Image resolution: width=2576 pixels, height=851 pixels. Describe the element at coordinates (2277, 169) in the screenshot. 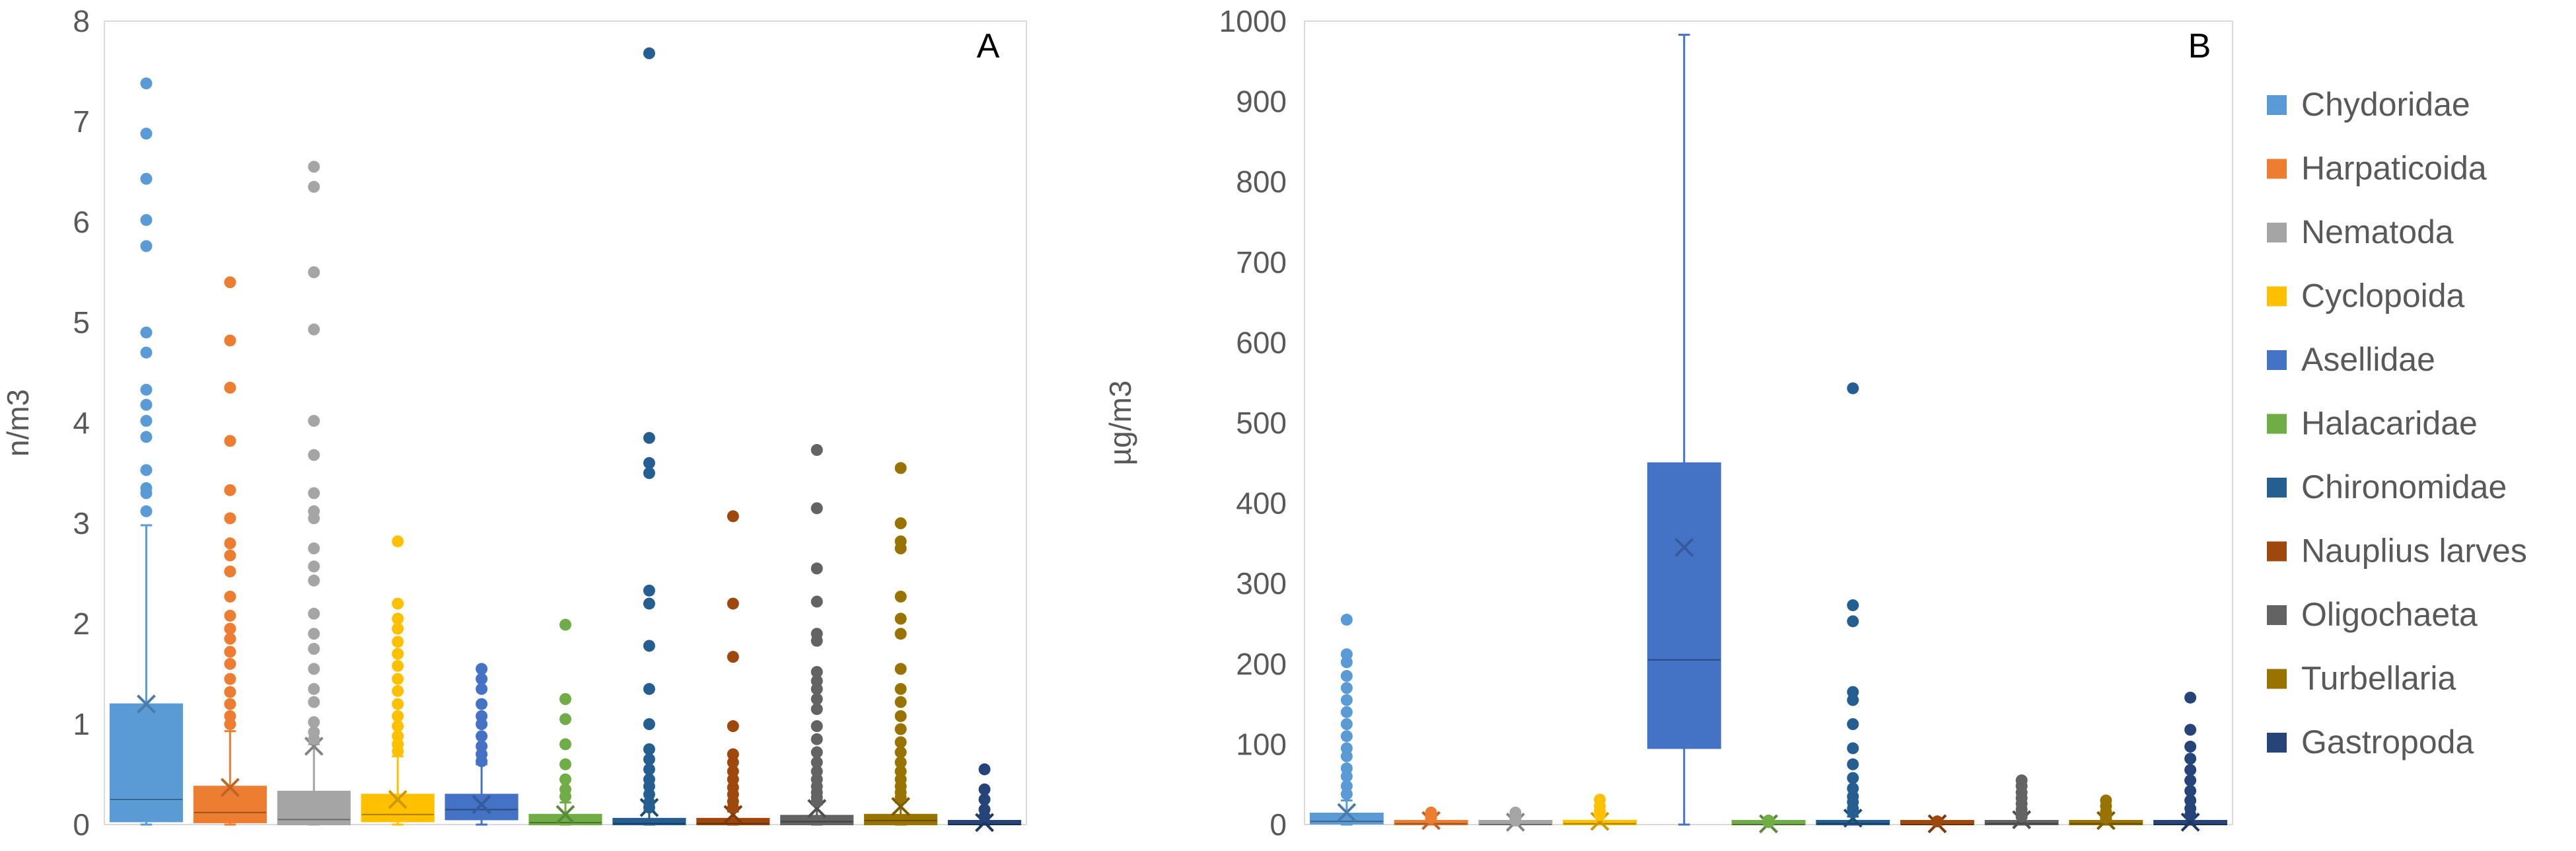

I see `legend-swatch-harpaticoida` at that location.